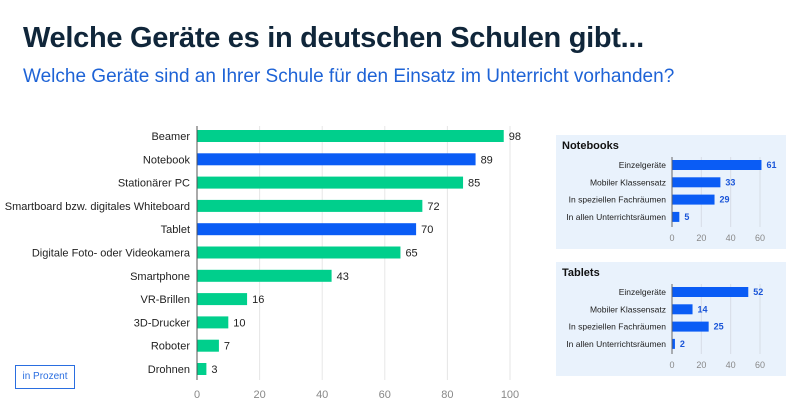 This screenshot has height=418, width=800. Describe the element at coordinates (170, 137) in the screenshot. I see `category-label: Beamer` at that location.